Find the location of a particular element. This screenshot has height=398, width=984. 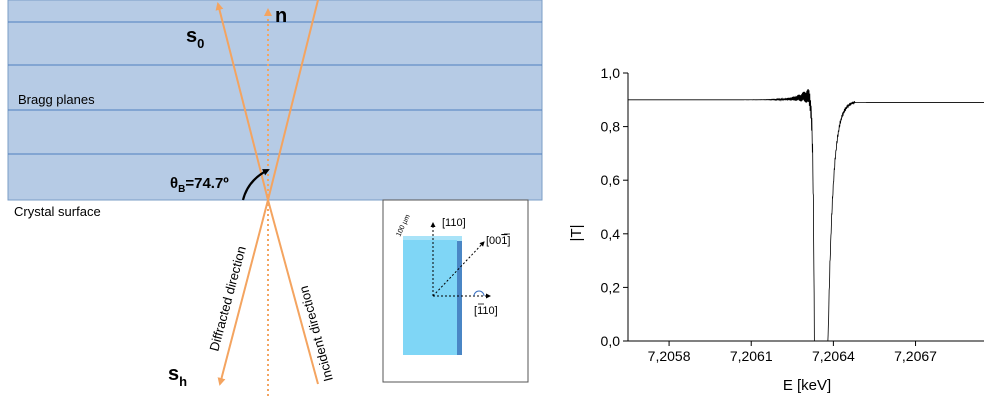

axis-110-label: [110] is located at coordinates (454, 223).